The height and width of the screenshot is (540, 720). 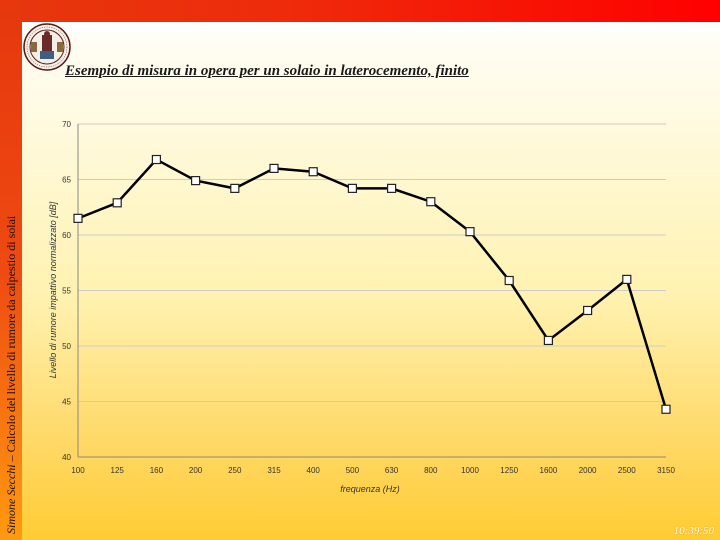 I want to click on y-tick-label: 45, so click(x=66, y=402).